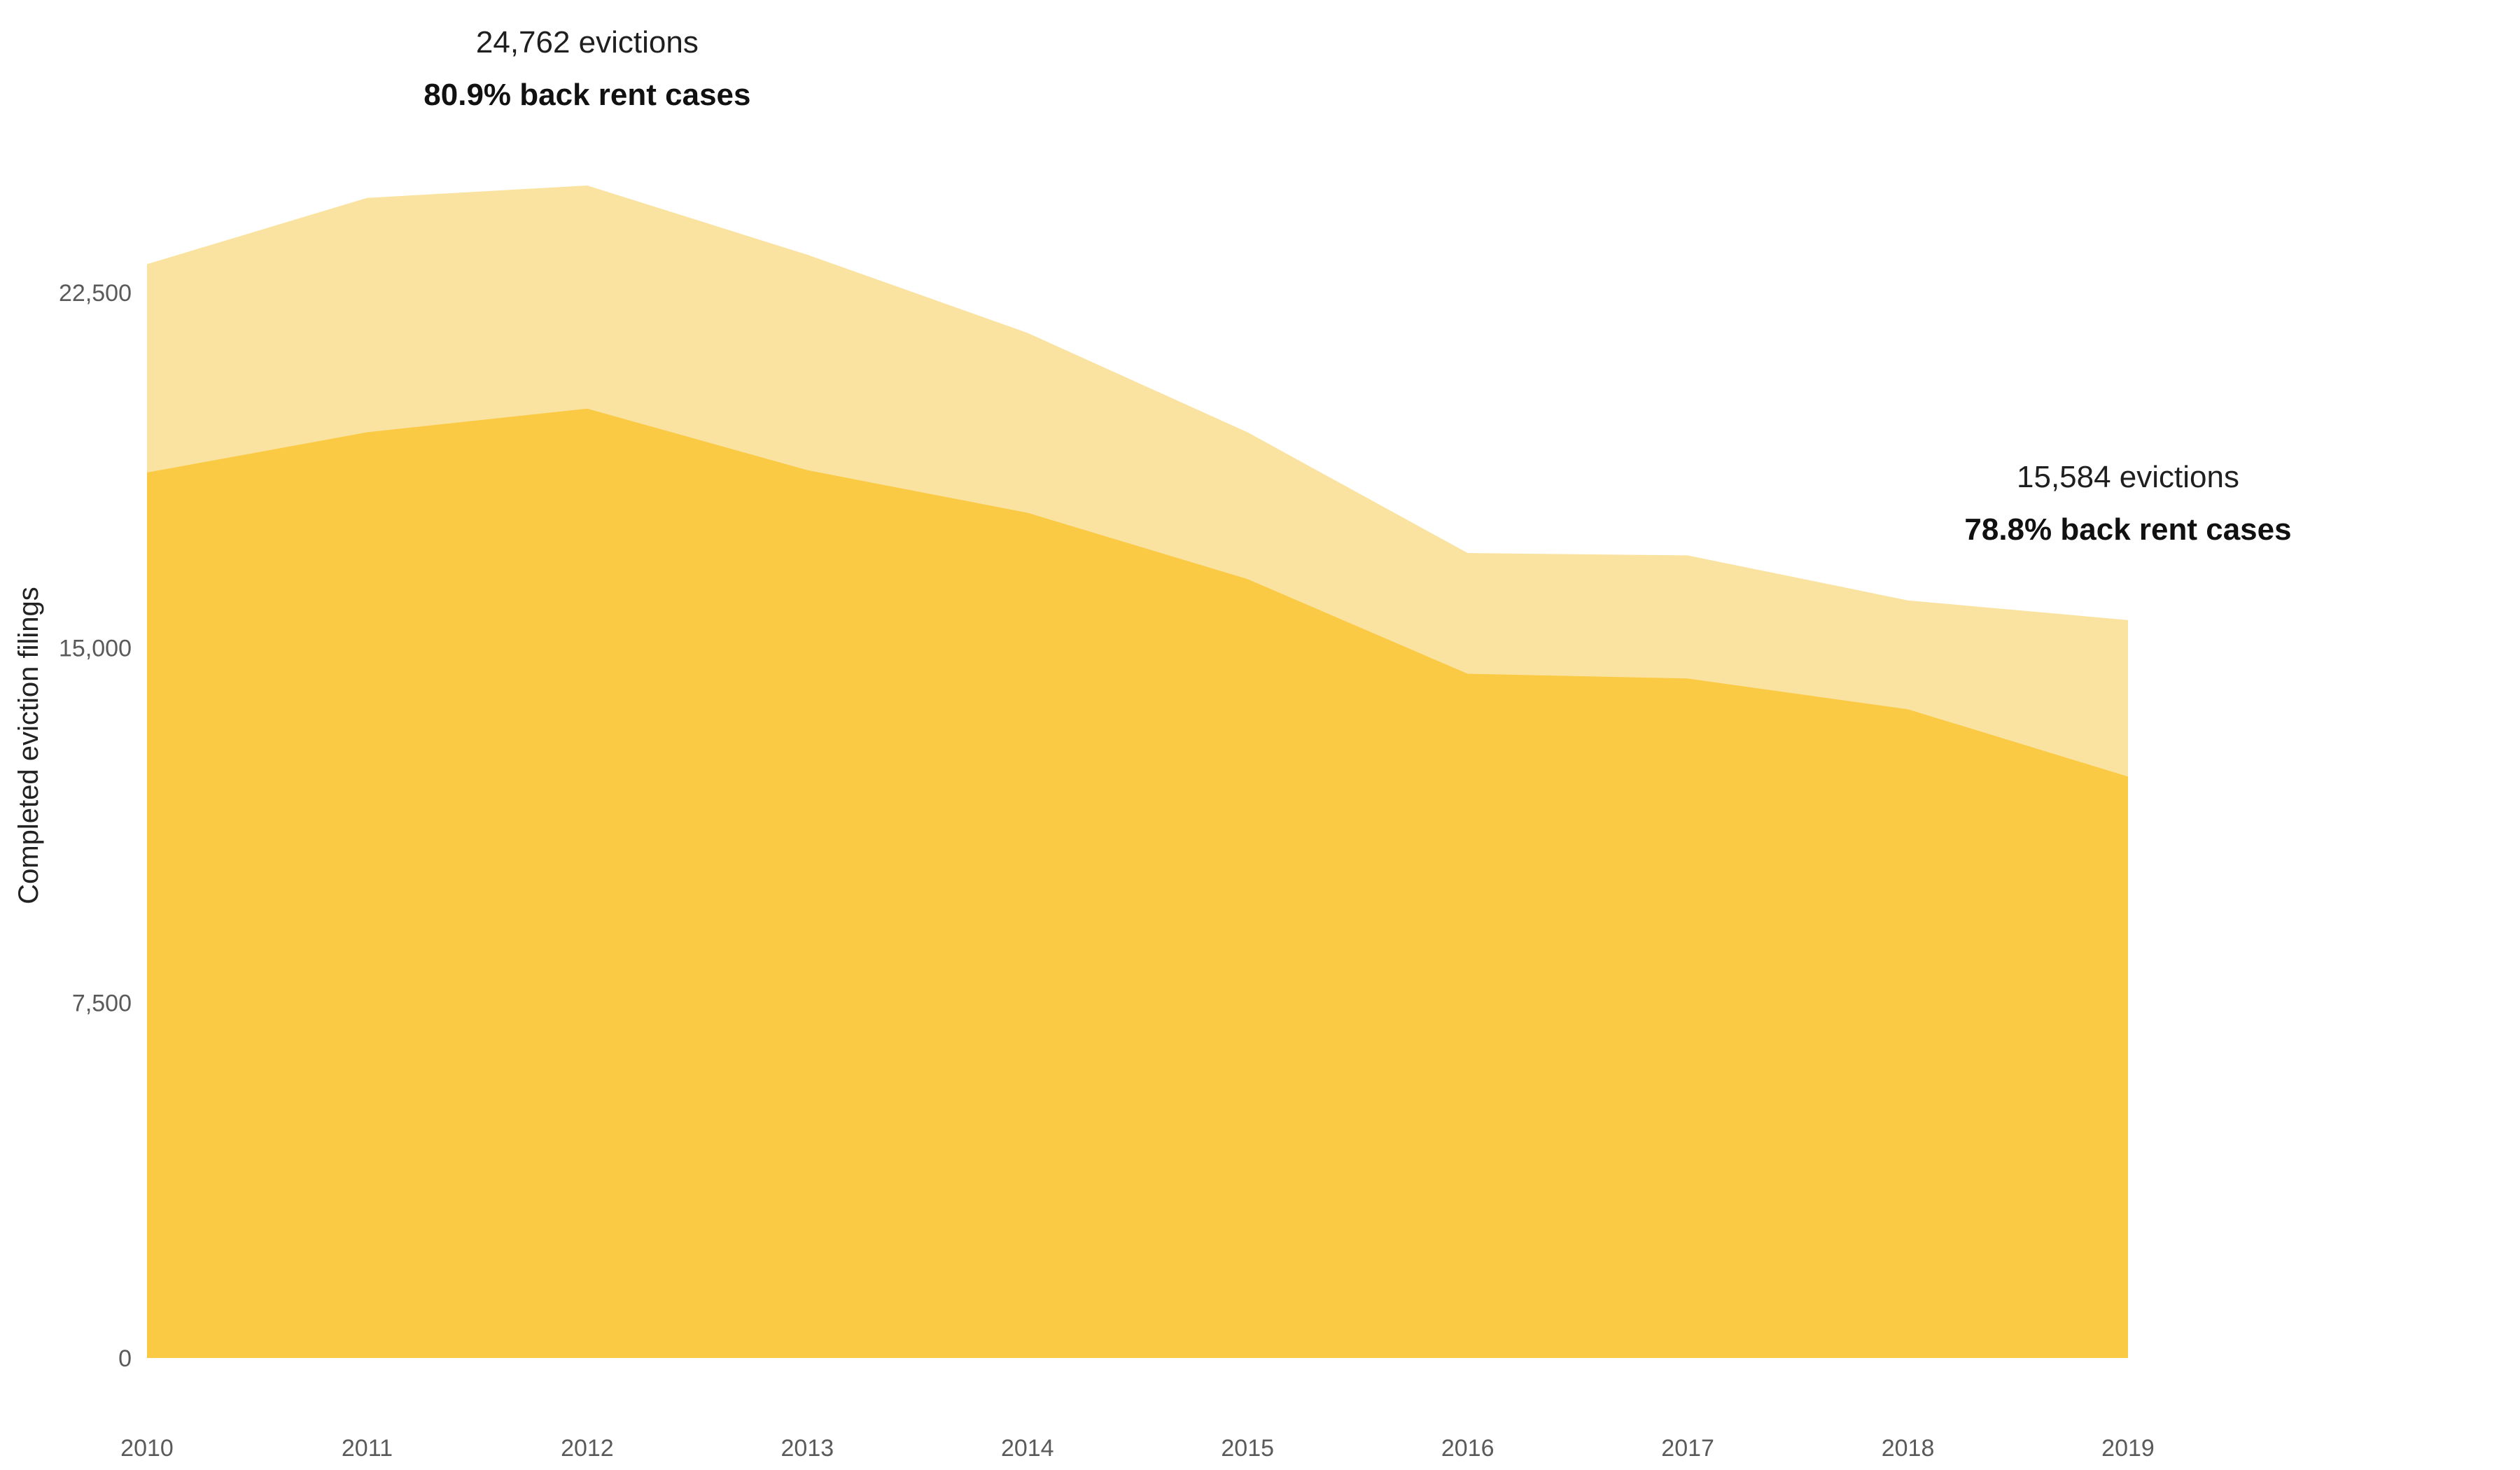 The height and width of the screenshot is (1470, 2520). I want to click on x-tick-label: 2017, so click(1687, 1448).